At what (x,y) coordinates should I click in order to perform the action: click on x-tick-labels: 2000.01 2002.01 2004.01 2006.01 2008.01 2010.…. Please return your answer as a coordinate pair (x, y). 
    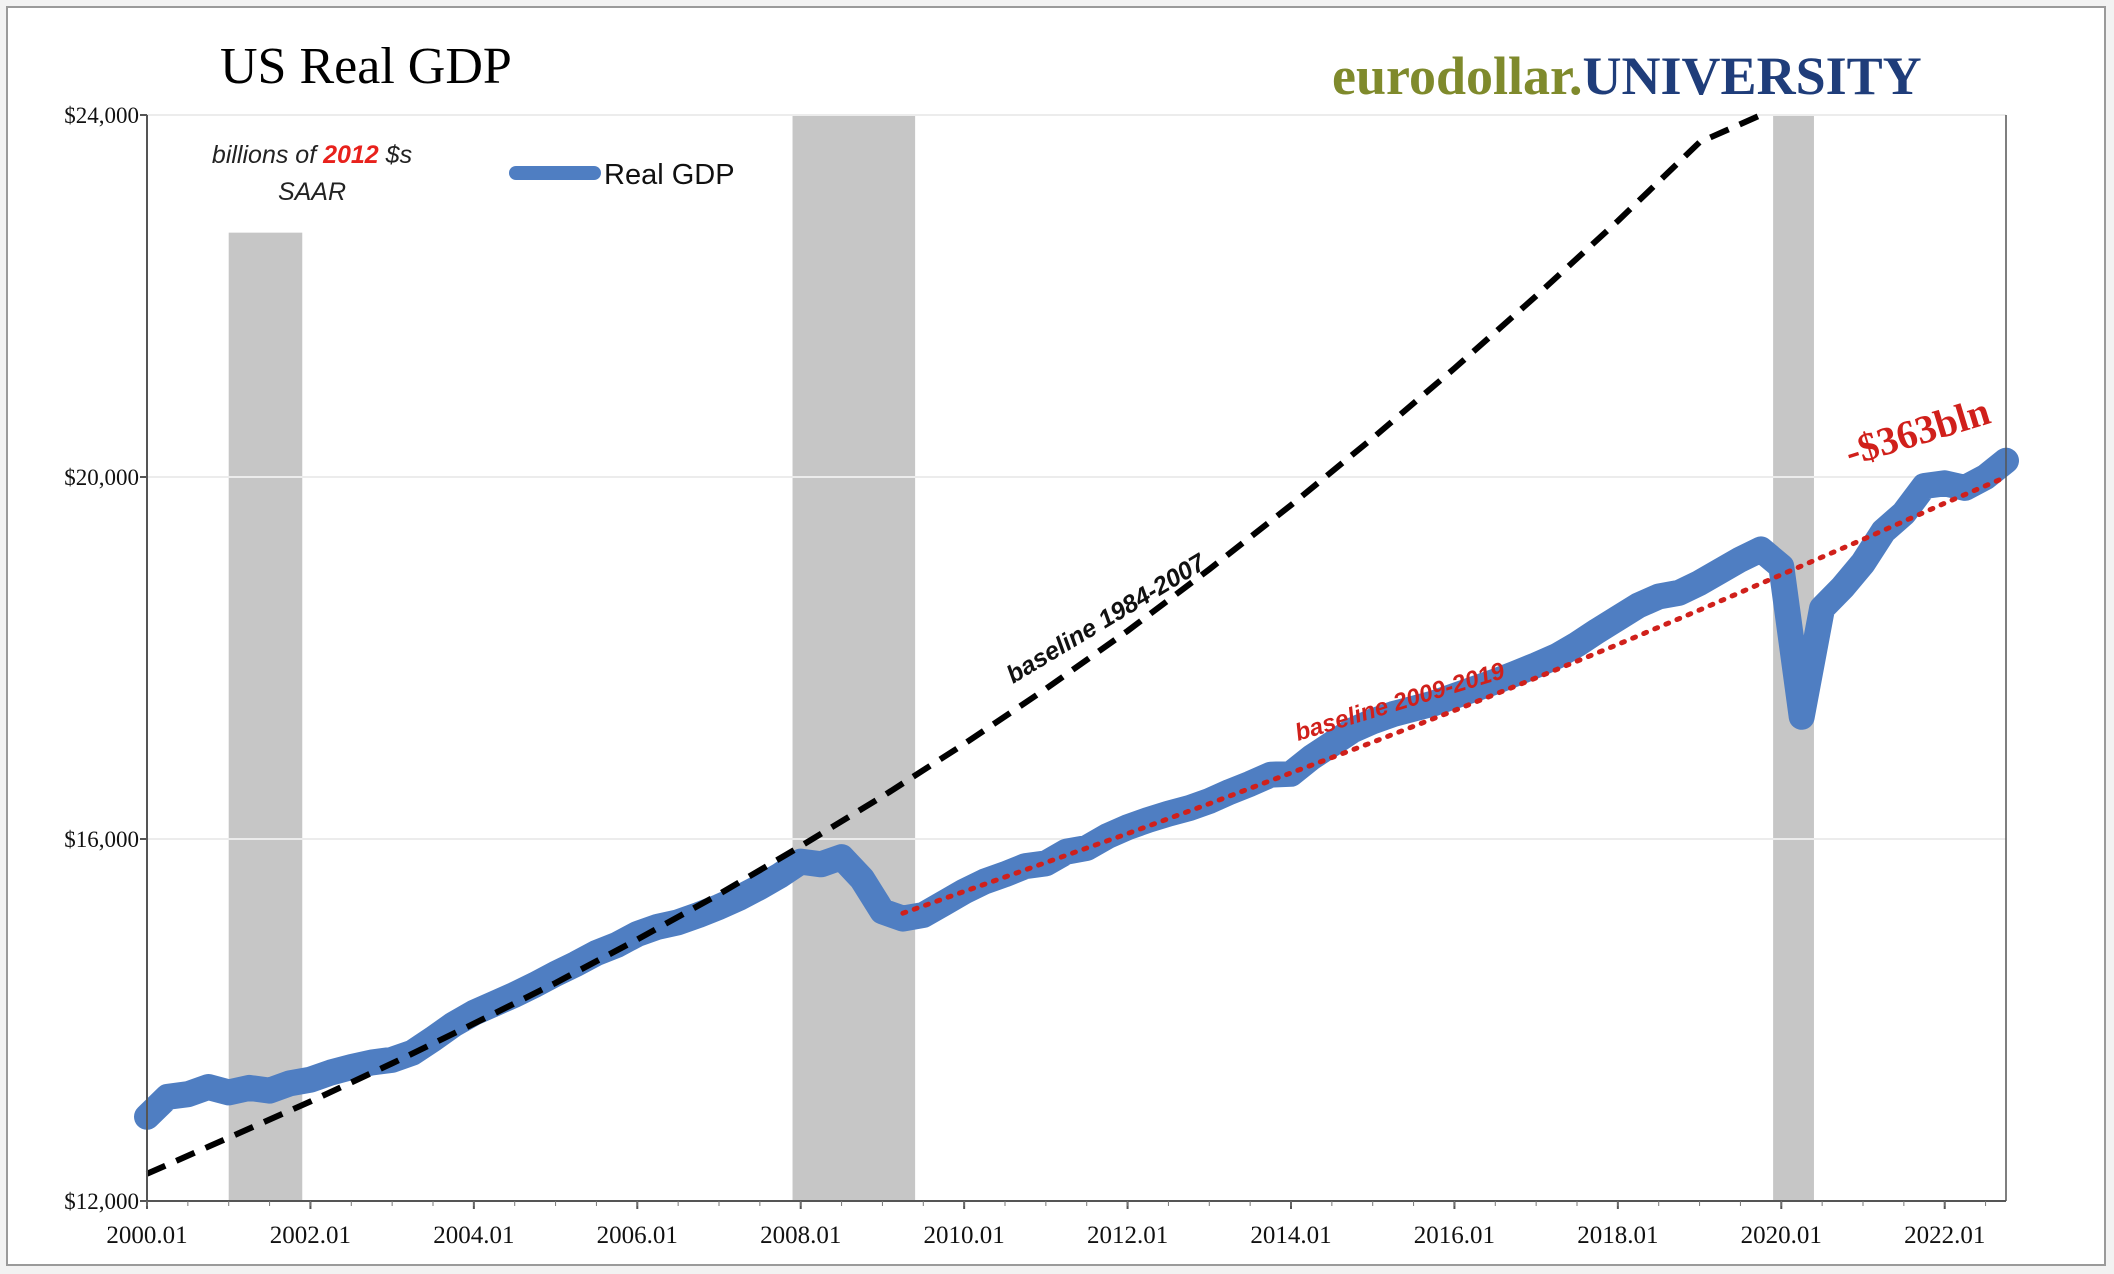
    Looking at the image, I should click on (1046, 1225).